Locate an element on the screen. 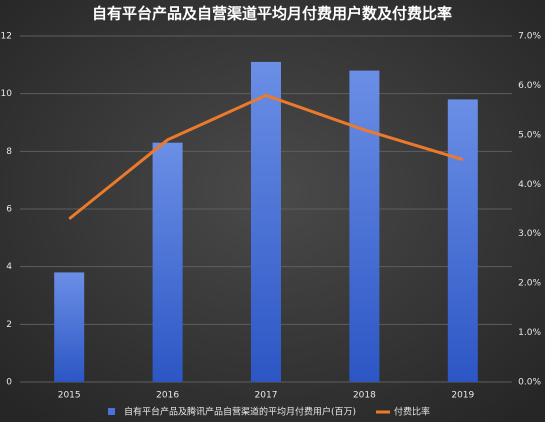  x-tick-label: 2016 is located at coordinates (167, 396).